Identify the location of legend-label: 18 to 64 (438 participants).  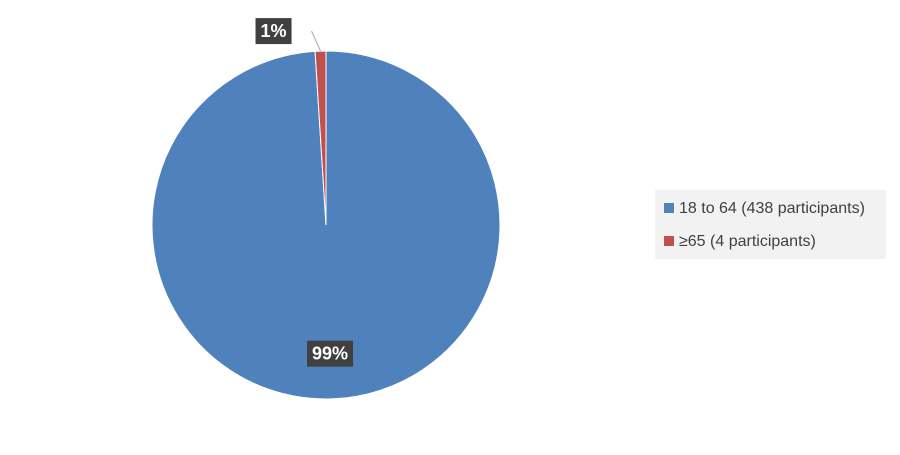
(772, 208).